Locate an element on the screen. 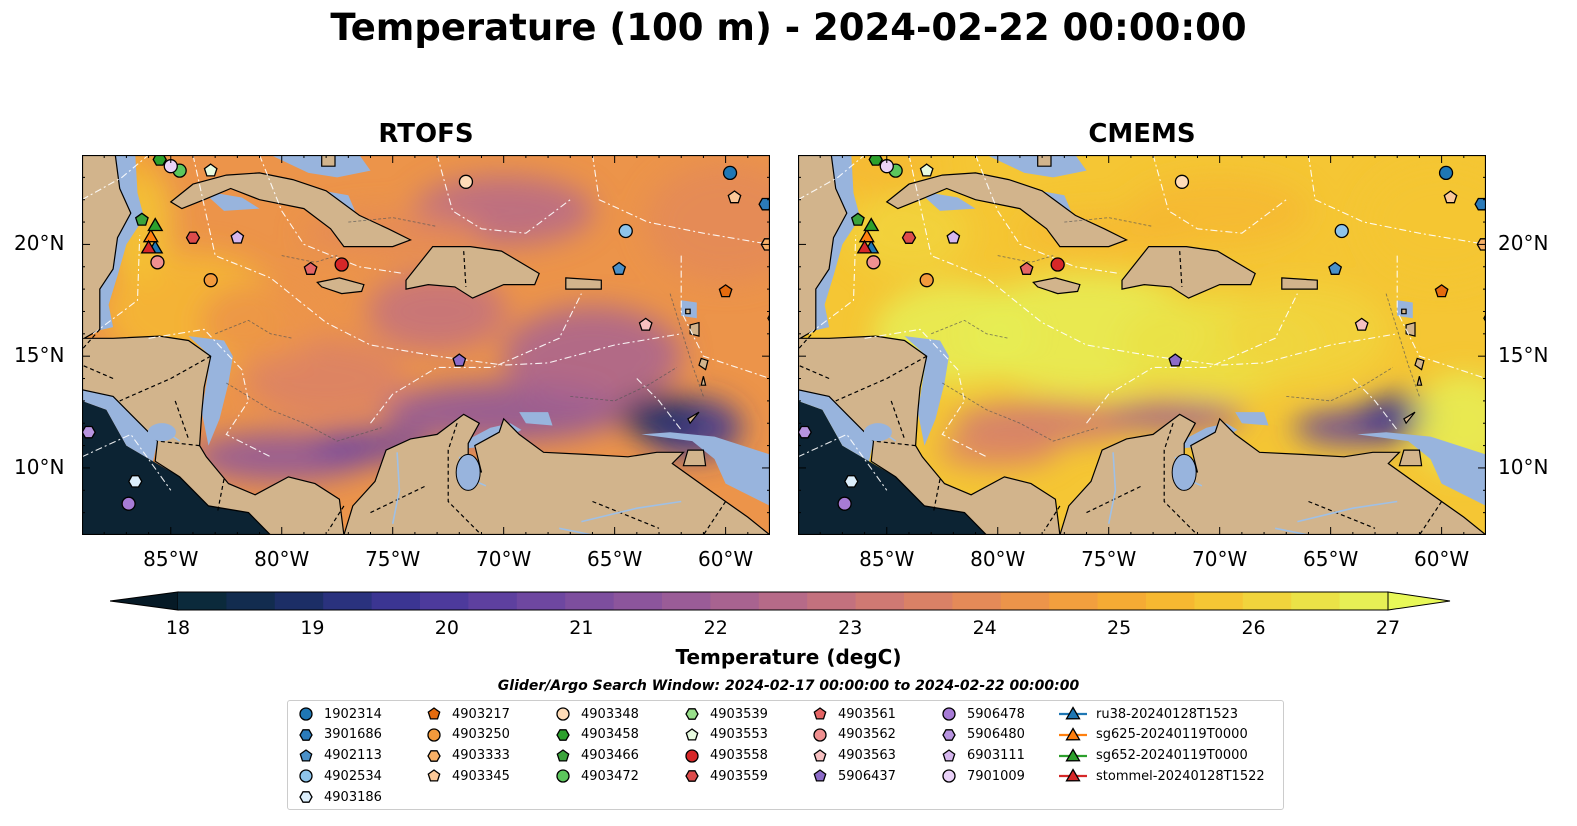 The width and height of the screenshot is (1577, 826). lon-label-rtofs-5: 60°W is located at coordinates (725, 559).